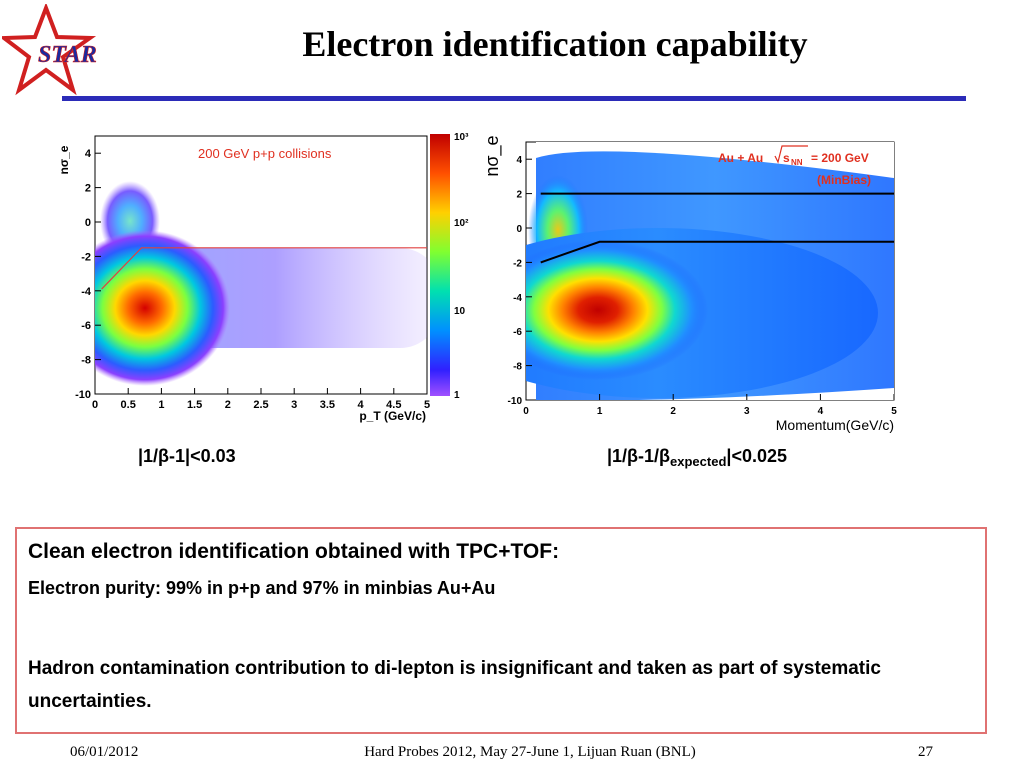 The width and height of the screenshot is (1024, 768). Describe the element at coordinates (86, 257) in the screenshot. I see `pp-y-tick-label: -2` at that location.